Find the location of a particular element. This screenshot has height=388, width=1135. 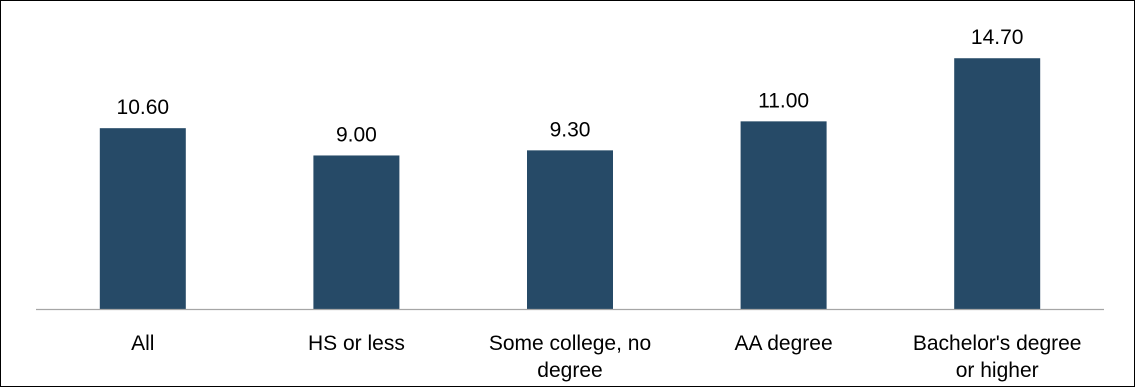

value-label-1: 9.00 is located at coordinates (356, 134).